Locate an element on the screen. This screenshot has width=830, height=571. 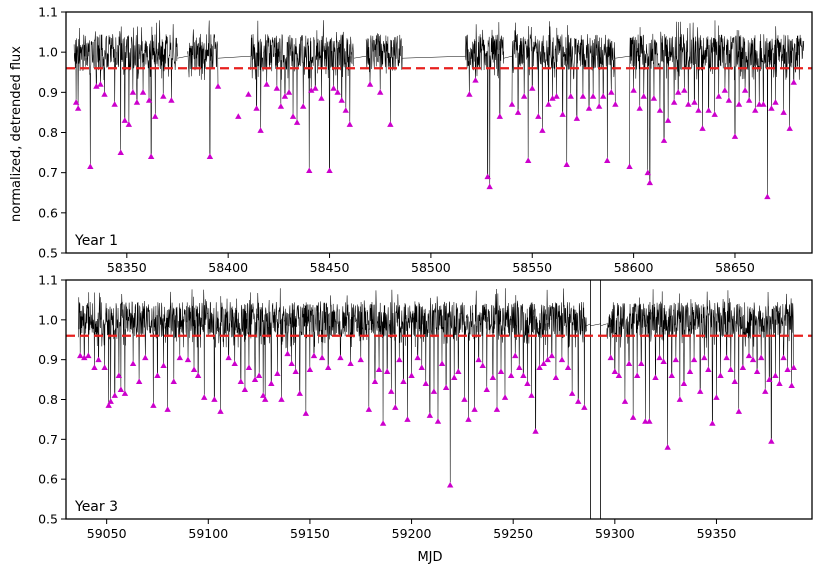
y-tick-label: 0.9 is located at coordinates (48, 92).